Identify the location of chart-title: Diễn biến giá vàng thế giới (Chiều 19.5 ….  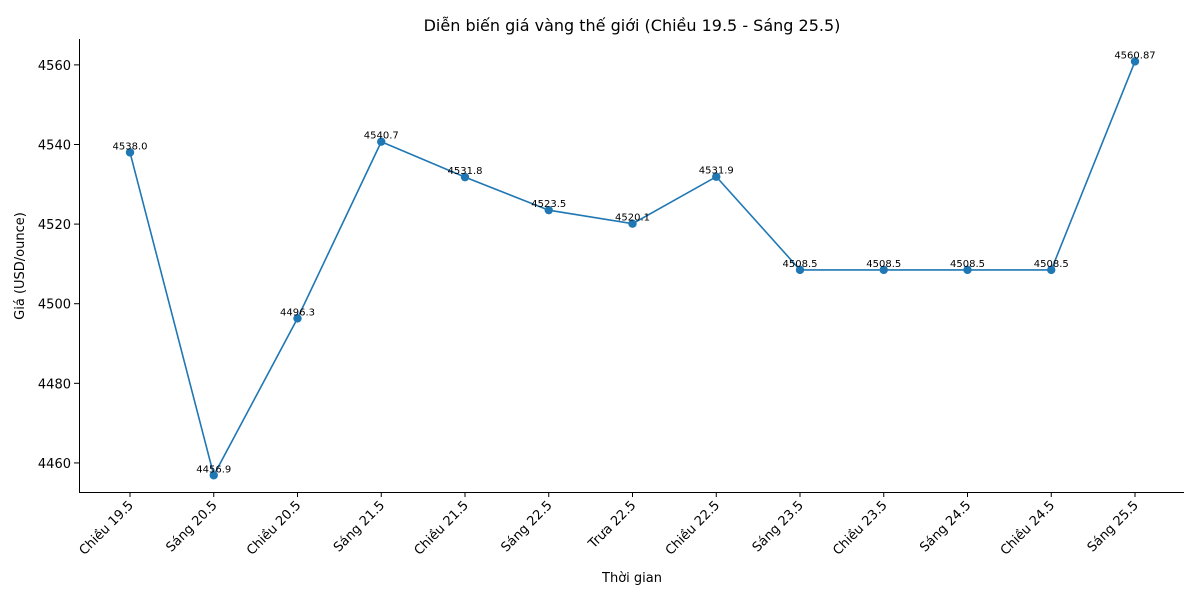
(632, 25).